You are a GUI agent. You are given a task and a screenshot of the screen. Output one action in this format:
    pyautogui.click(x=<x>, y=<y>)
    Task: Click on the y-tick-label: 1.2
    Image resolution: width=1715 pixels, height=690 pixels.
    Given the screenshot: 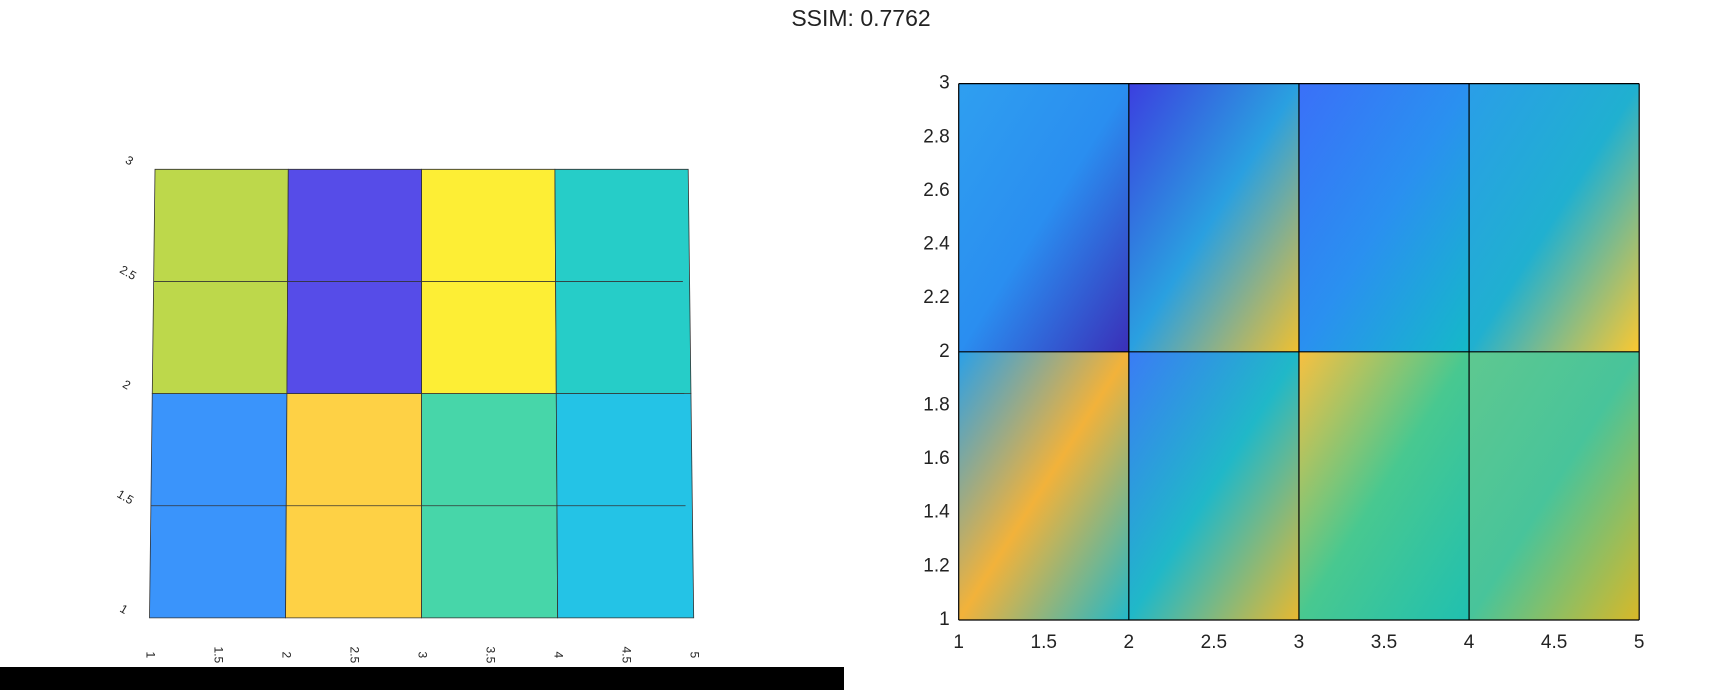 What is the action you would take?
    pyautogui.click(x=936, y=565)
    